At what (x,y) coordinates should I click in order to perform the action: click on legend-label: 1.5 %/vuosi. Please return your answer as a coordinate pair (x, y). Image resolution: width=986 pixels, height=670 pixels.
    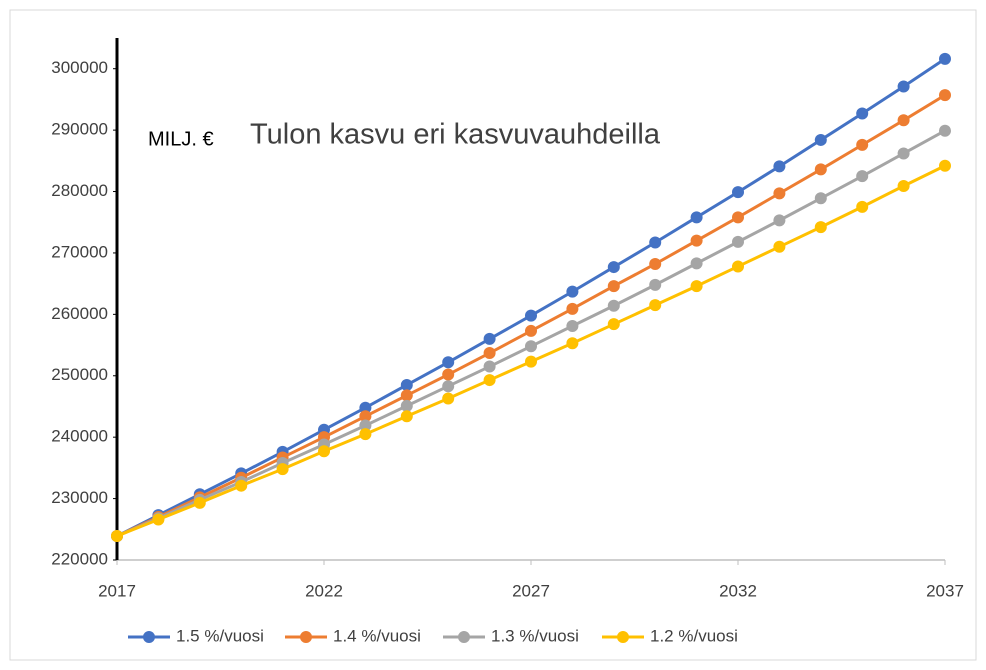
    Looking at the image, I should click on (220, 635).